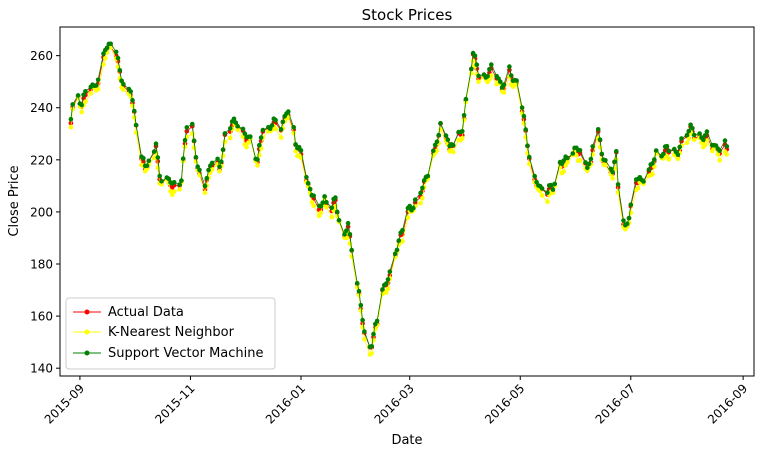 The width and height of the screenshot is (771, 453). Describe the element at coordinates (41, 369) in the screenshot. I see `y-tick-label: 140` at that location.